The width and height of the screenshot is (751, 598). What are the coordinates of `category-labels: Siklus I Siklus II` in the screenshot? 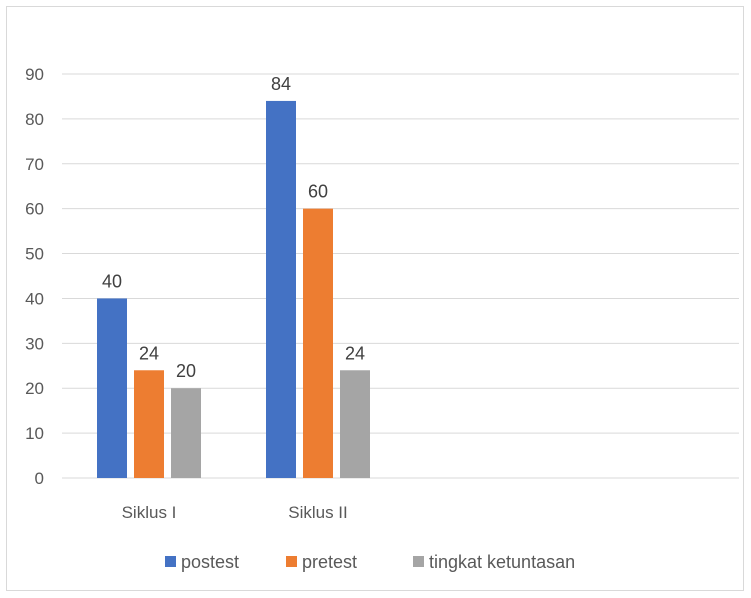 It's located at (235, 512).